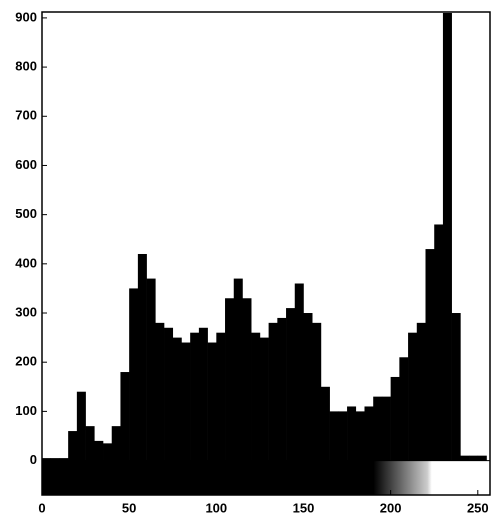 Image resolution: width=493 pixels, height=522 pixels. What do you see at coordinates (26, 410) in the screenshot?
I see `y-tick-label: 100` at bounding box center [26, 410].